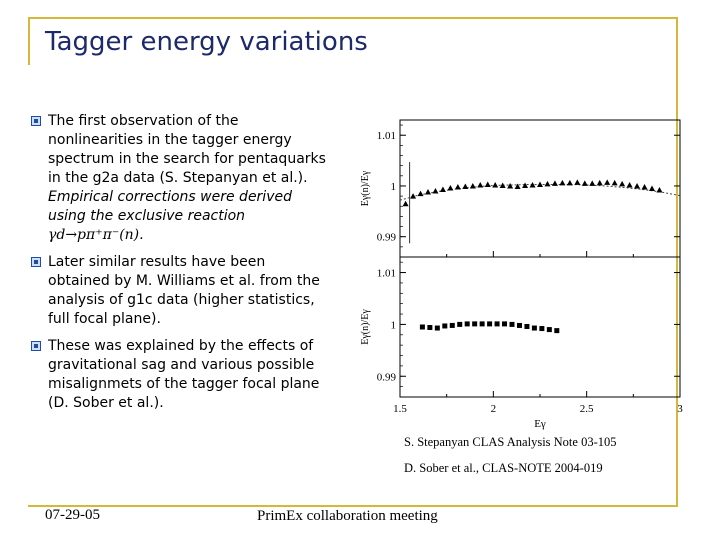  I want to click on slide-title: Tagger energy variations, so click(206, 42).